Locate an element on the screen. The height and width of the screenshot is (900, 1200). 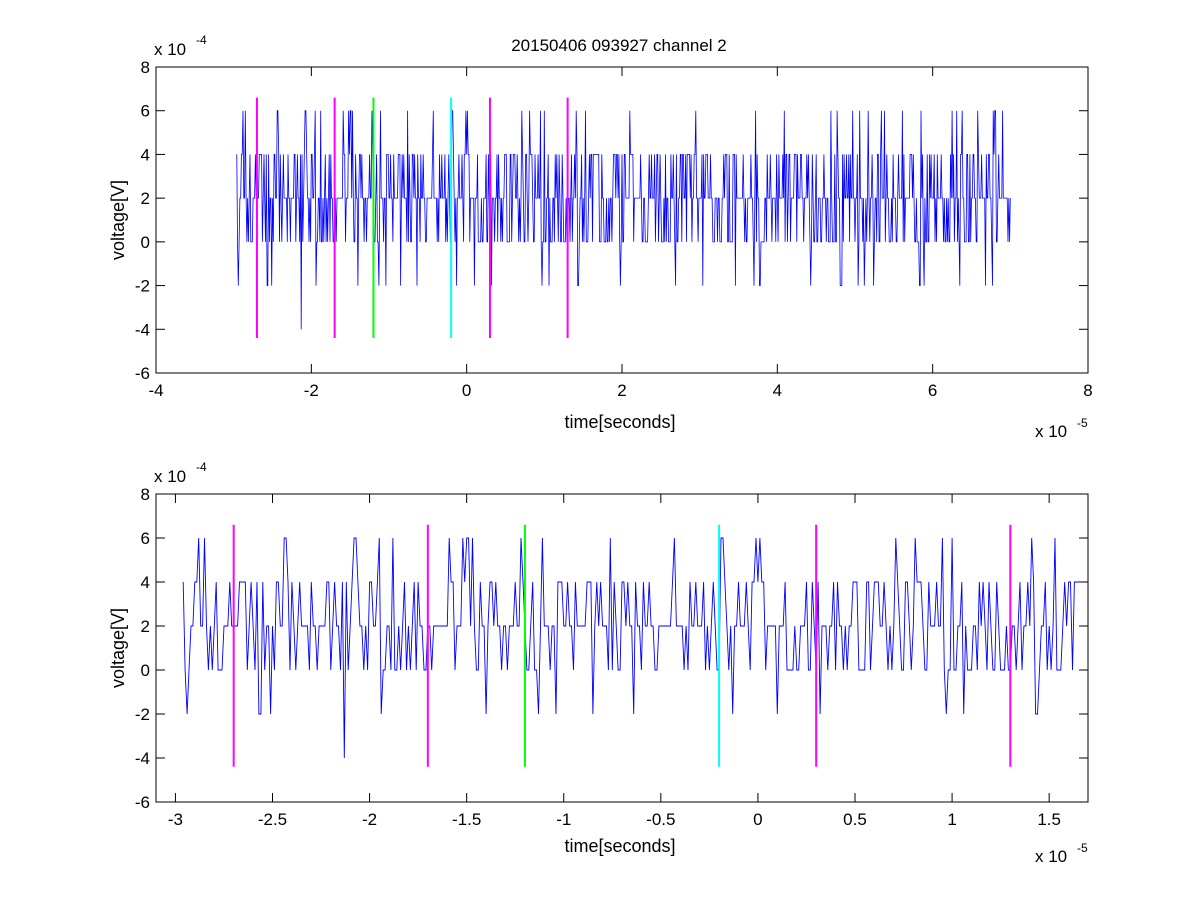
top-x-tick-label: -4 is located at coordinates (155, 390).